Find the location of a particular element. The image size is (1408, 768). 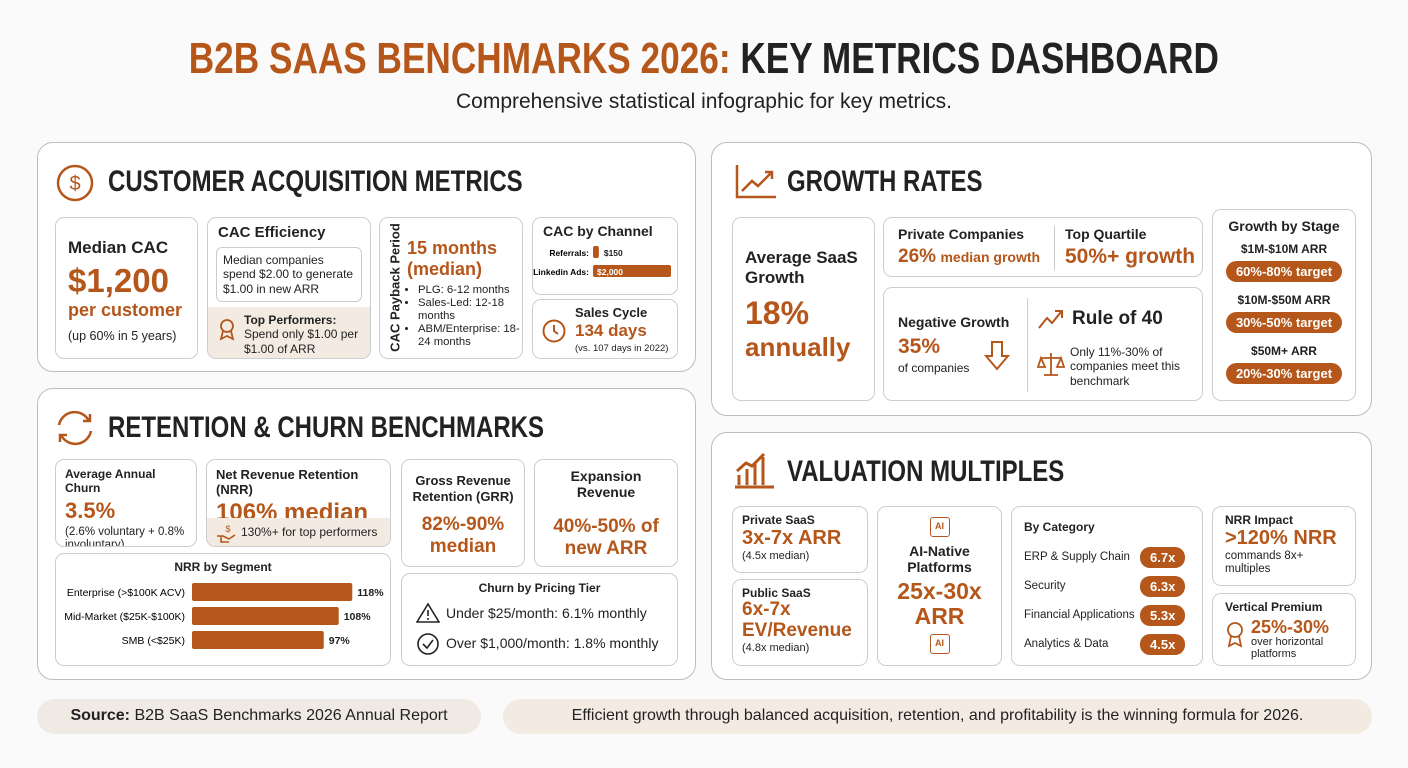

value-label: $150 is located at coordinates (613, 253).